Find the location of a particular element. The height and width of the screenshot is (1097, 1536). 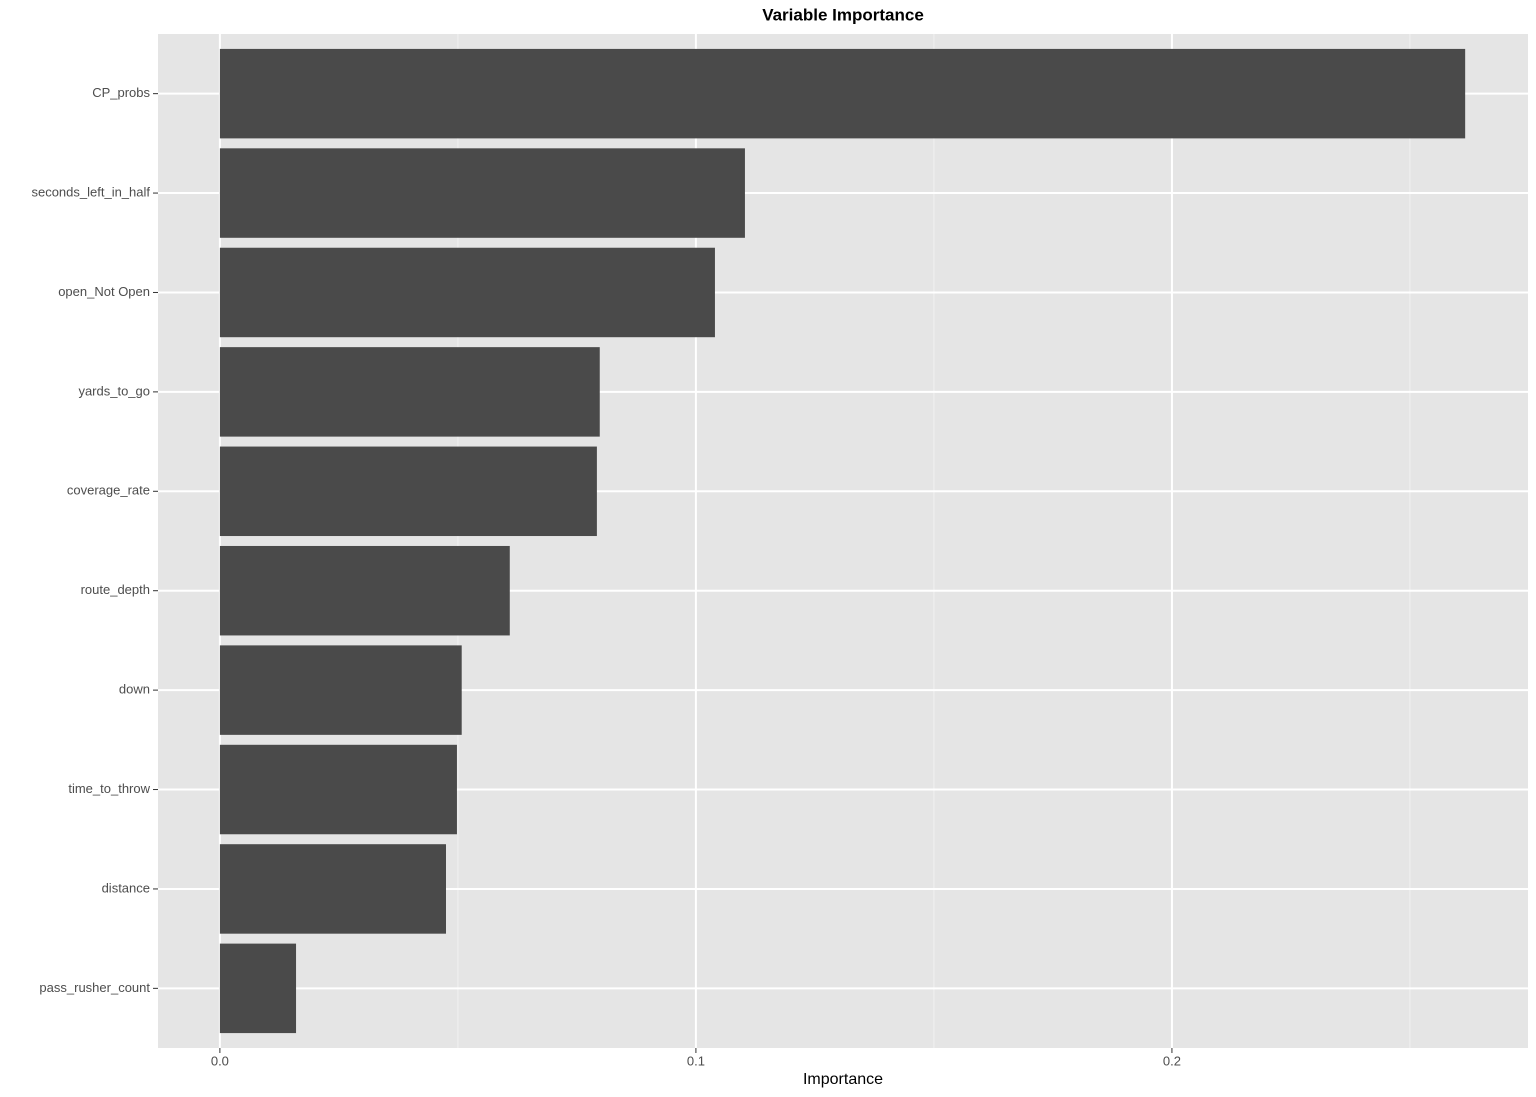

y-tick-label: yards_to_go is located at coordinates (114, 390).